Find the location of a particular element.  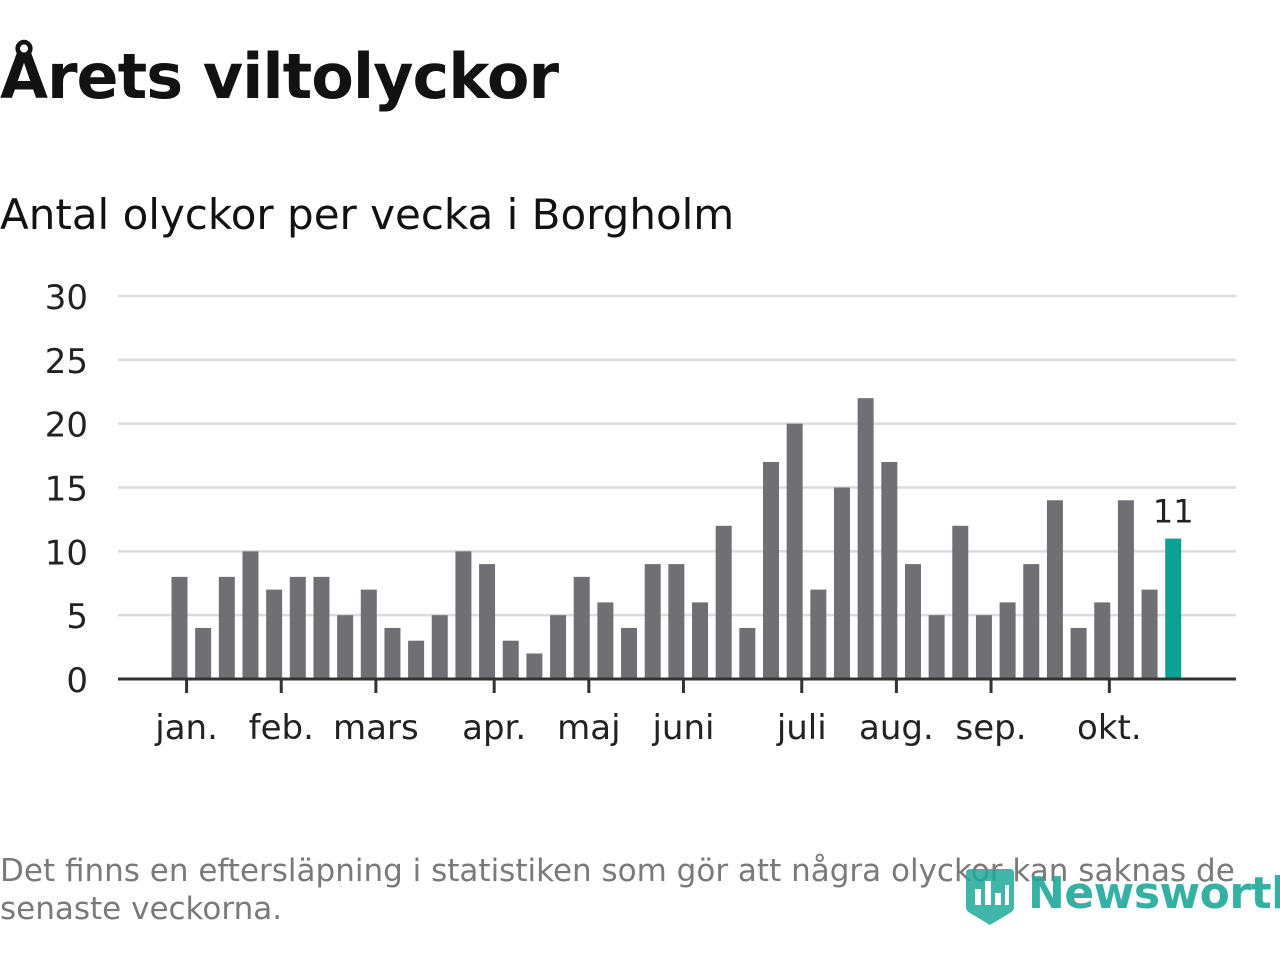

newsworthy-logo: Newsworthy is located at coordinates (1121, 893).